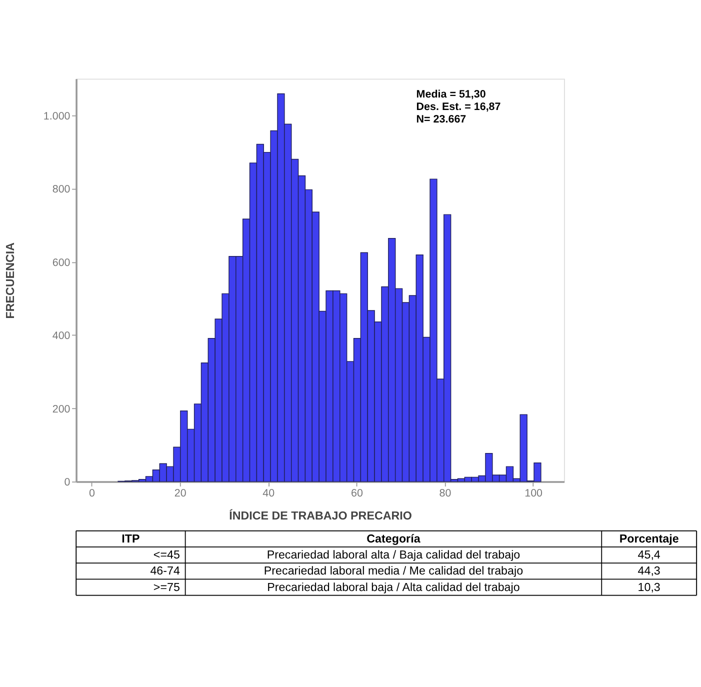  Describe the element at coordinates (61, 262) in the screenshot. I see `y-tick-label: 600` at that location.